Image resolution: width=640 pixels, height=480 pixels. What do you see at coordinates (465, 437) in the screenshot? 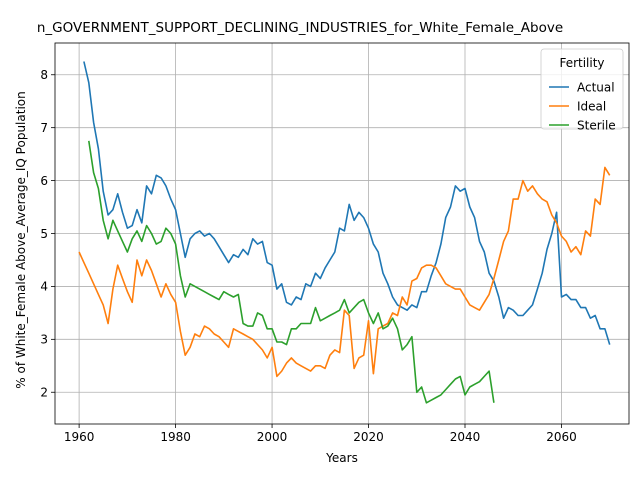
I see `x-tick-label: 2040` at bounding box center [465, 437].